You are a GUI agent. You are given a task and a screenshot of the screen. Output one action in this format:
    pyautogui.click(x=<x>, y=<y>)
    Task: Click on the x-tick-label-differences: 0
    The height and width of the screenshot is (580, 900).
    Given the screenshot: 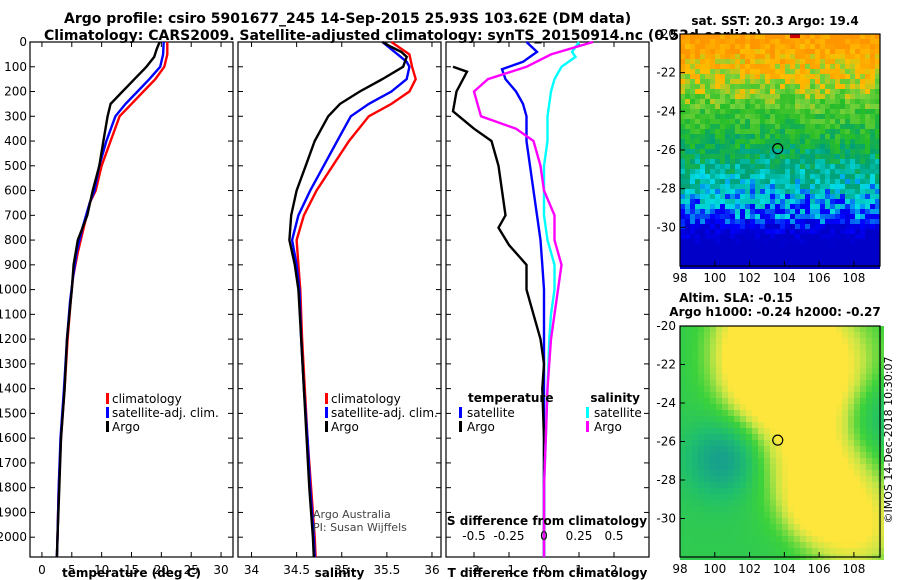 What is the action you would take?
    pyautogui.click(x=544, y=570)
    